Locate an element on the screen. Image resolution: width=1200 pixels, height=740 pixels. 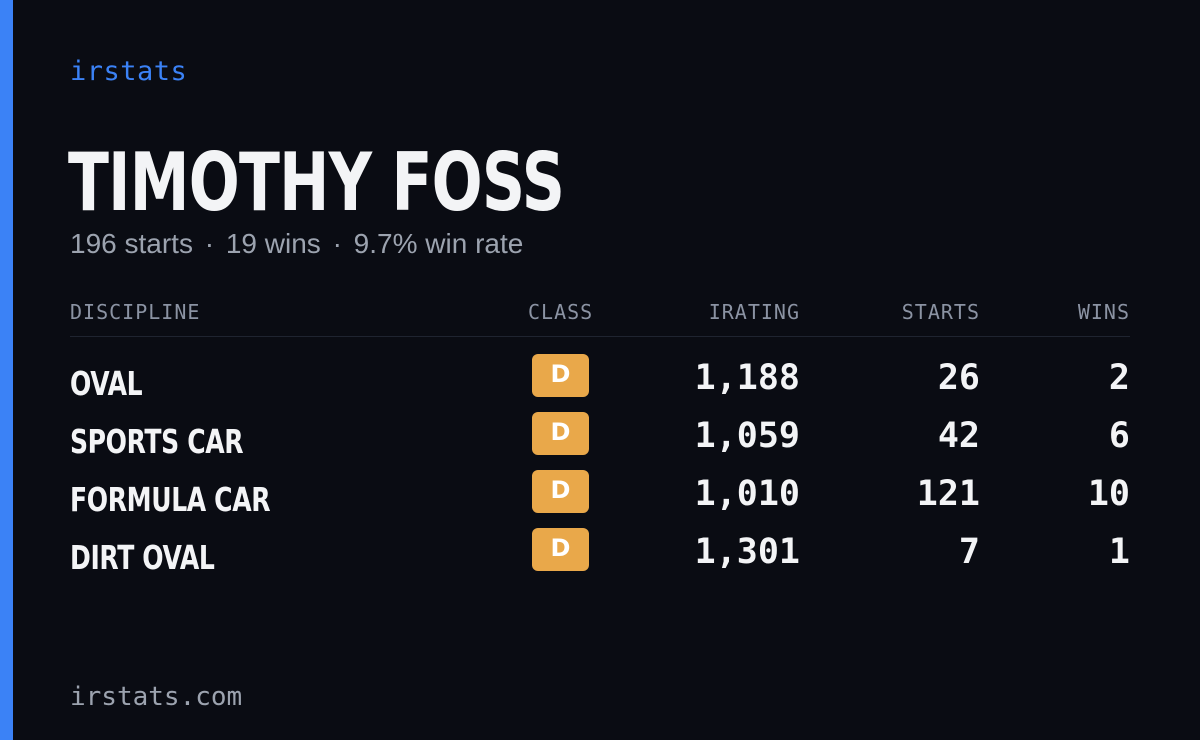
summary-starts: 196 starts is located at coordinates (131, 243).